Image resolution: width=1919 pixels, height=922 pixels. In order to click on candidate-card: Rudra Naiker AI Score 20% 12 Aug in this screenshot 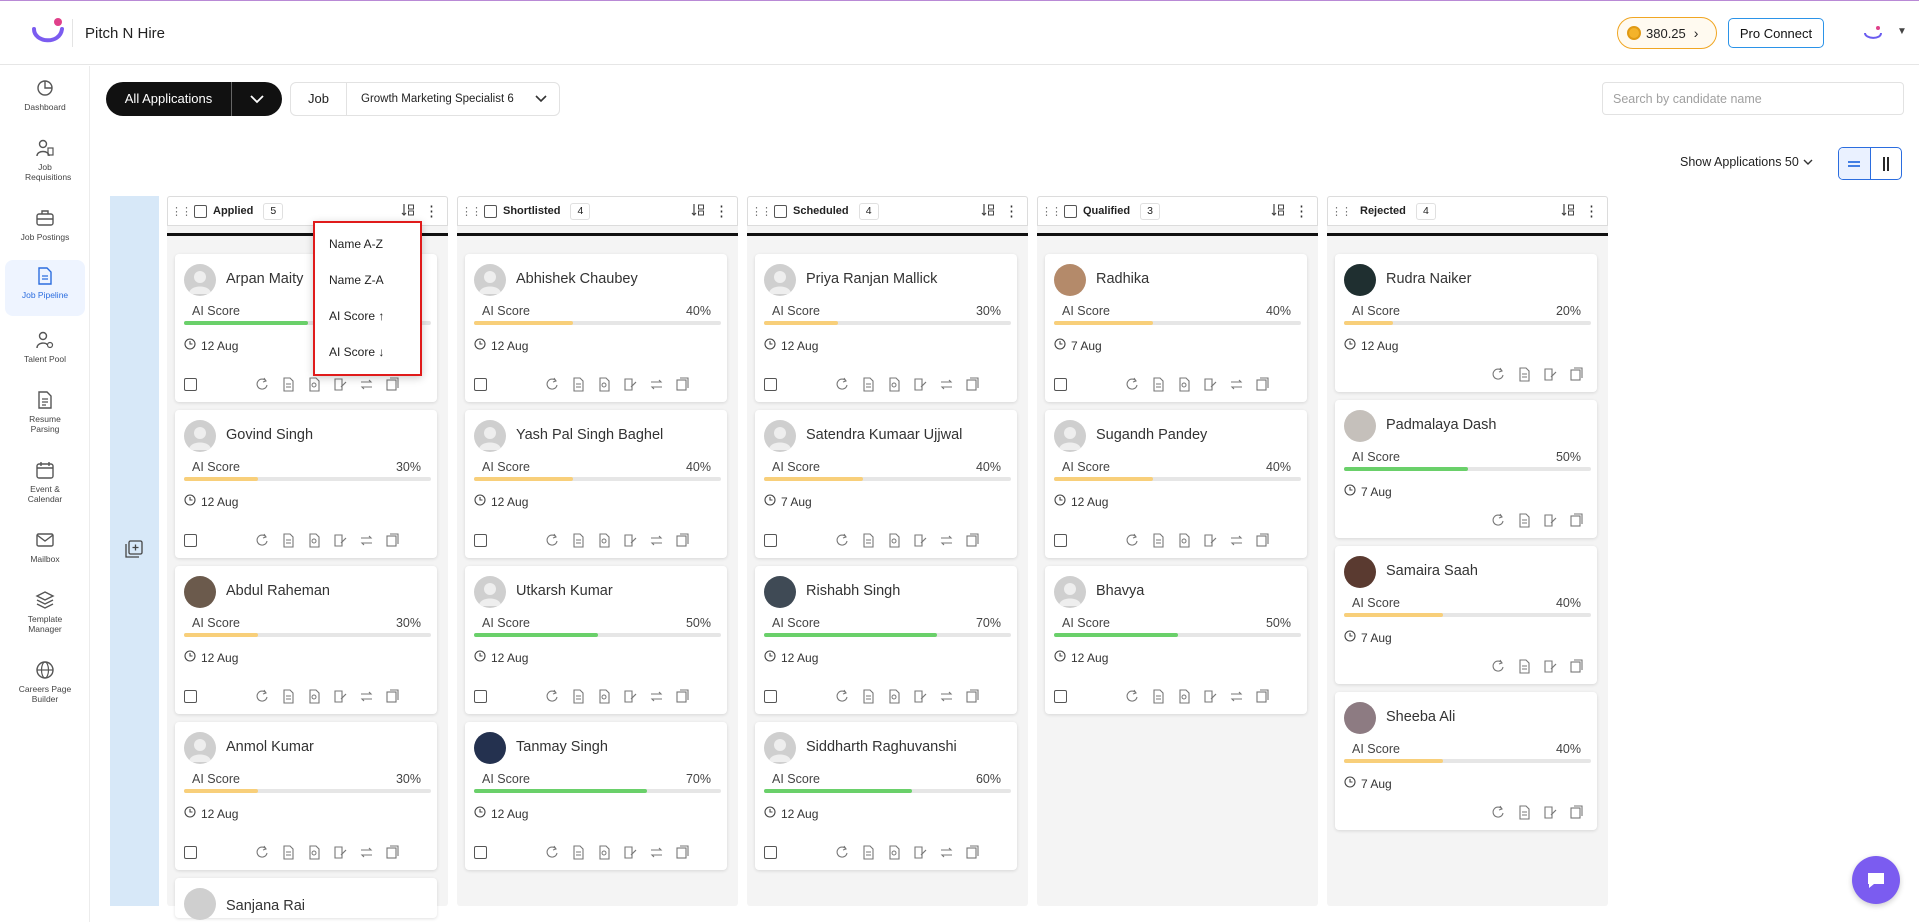, I will do `click(1466, 323)`.